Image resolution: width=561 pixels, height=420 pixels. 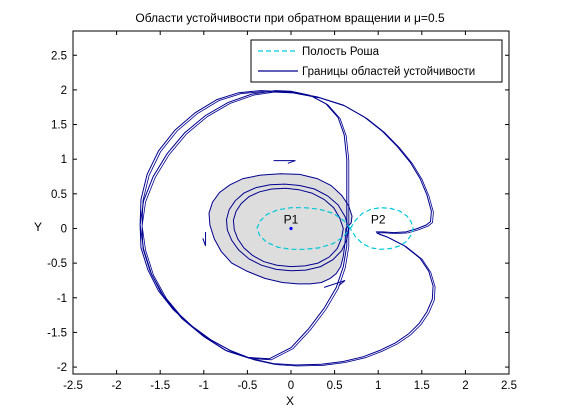 I want to click on y-tick-label: -1.5, so click(x=57, y=333).